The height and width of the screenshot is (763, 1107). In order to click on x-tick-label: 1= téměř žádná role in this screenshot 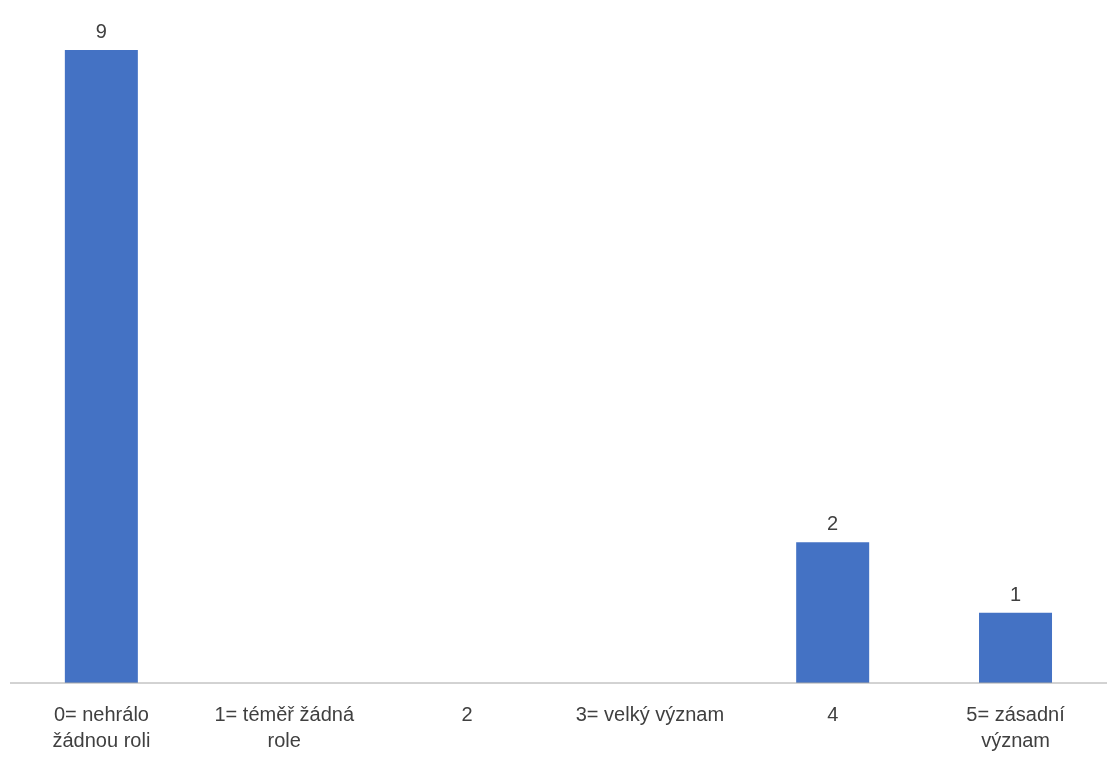, I will do `click(284, 727)`.